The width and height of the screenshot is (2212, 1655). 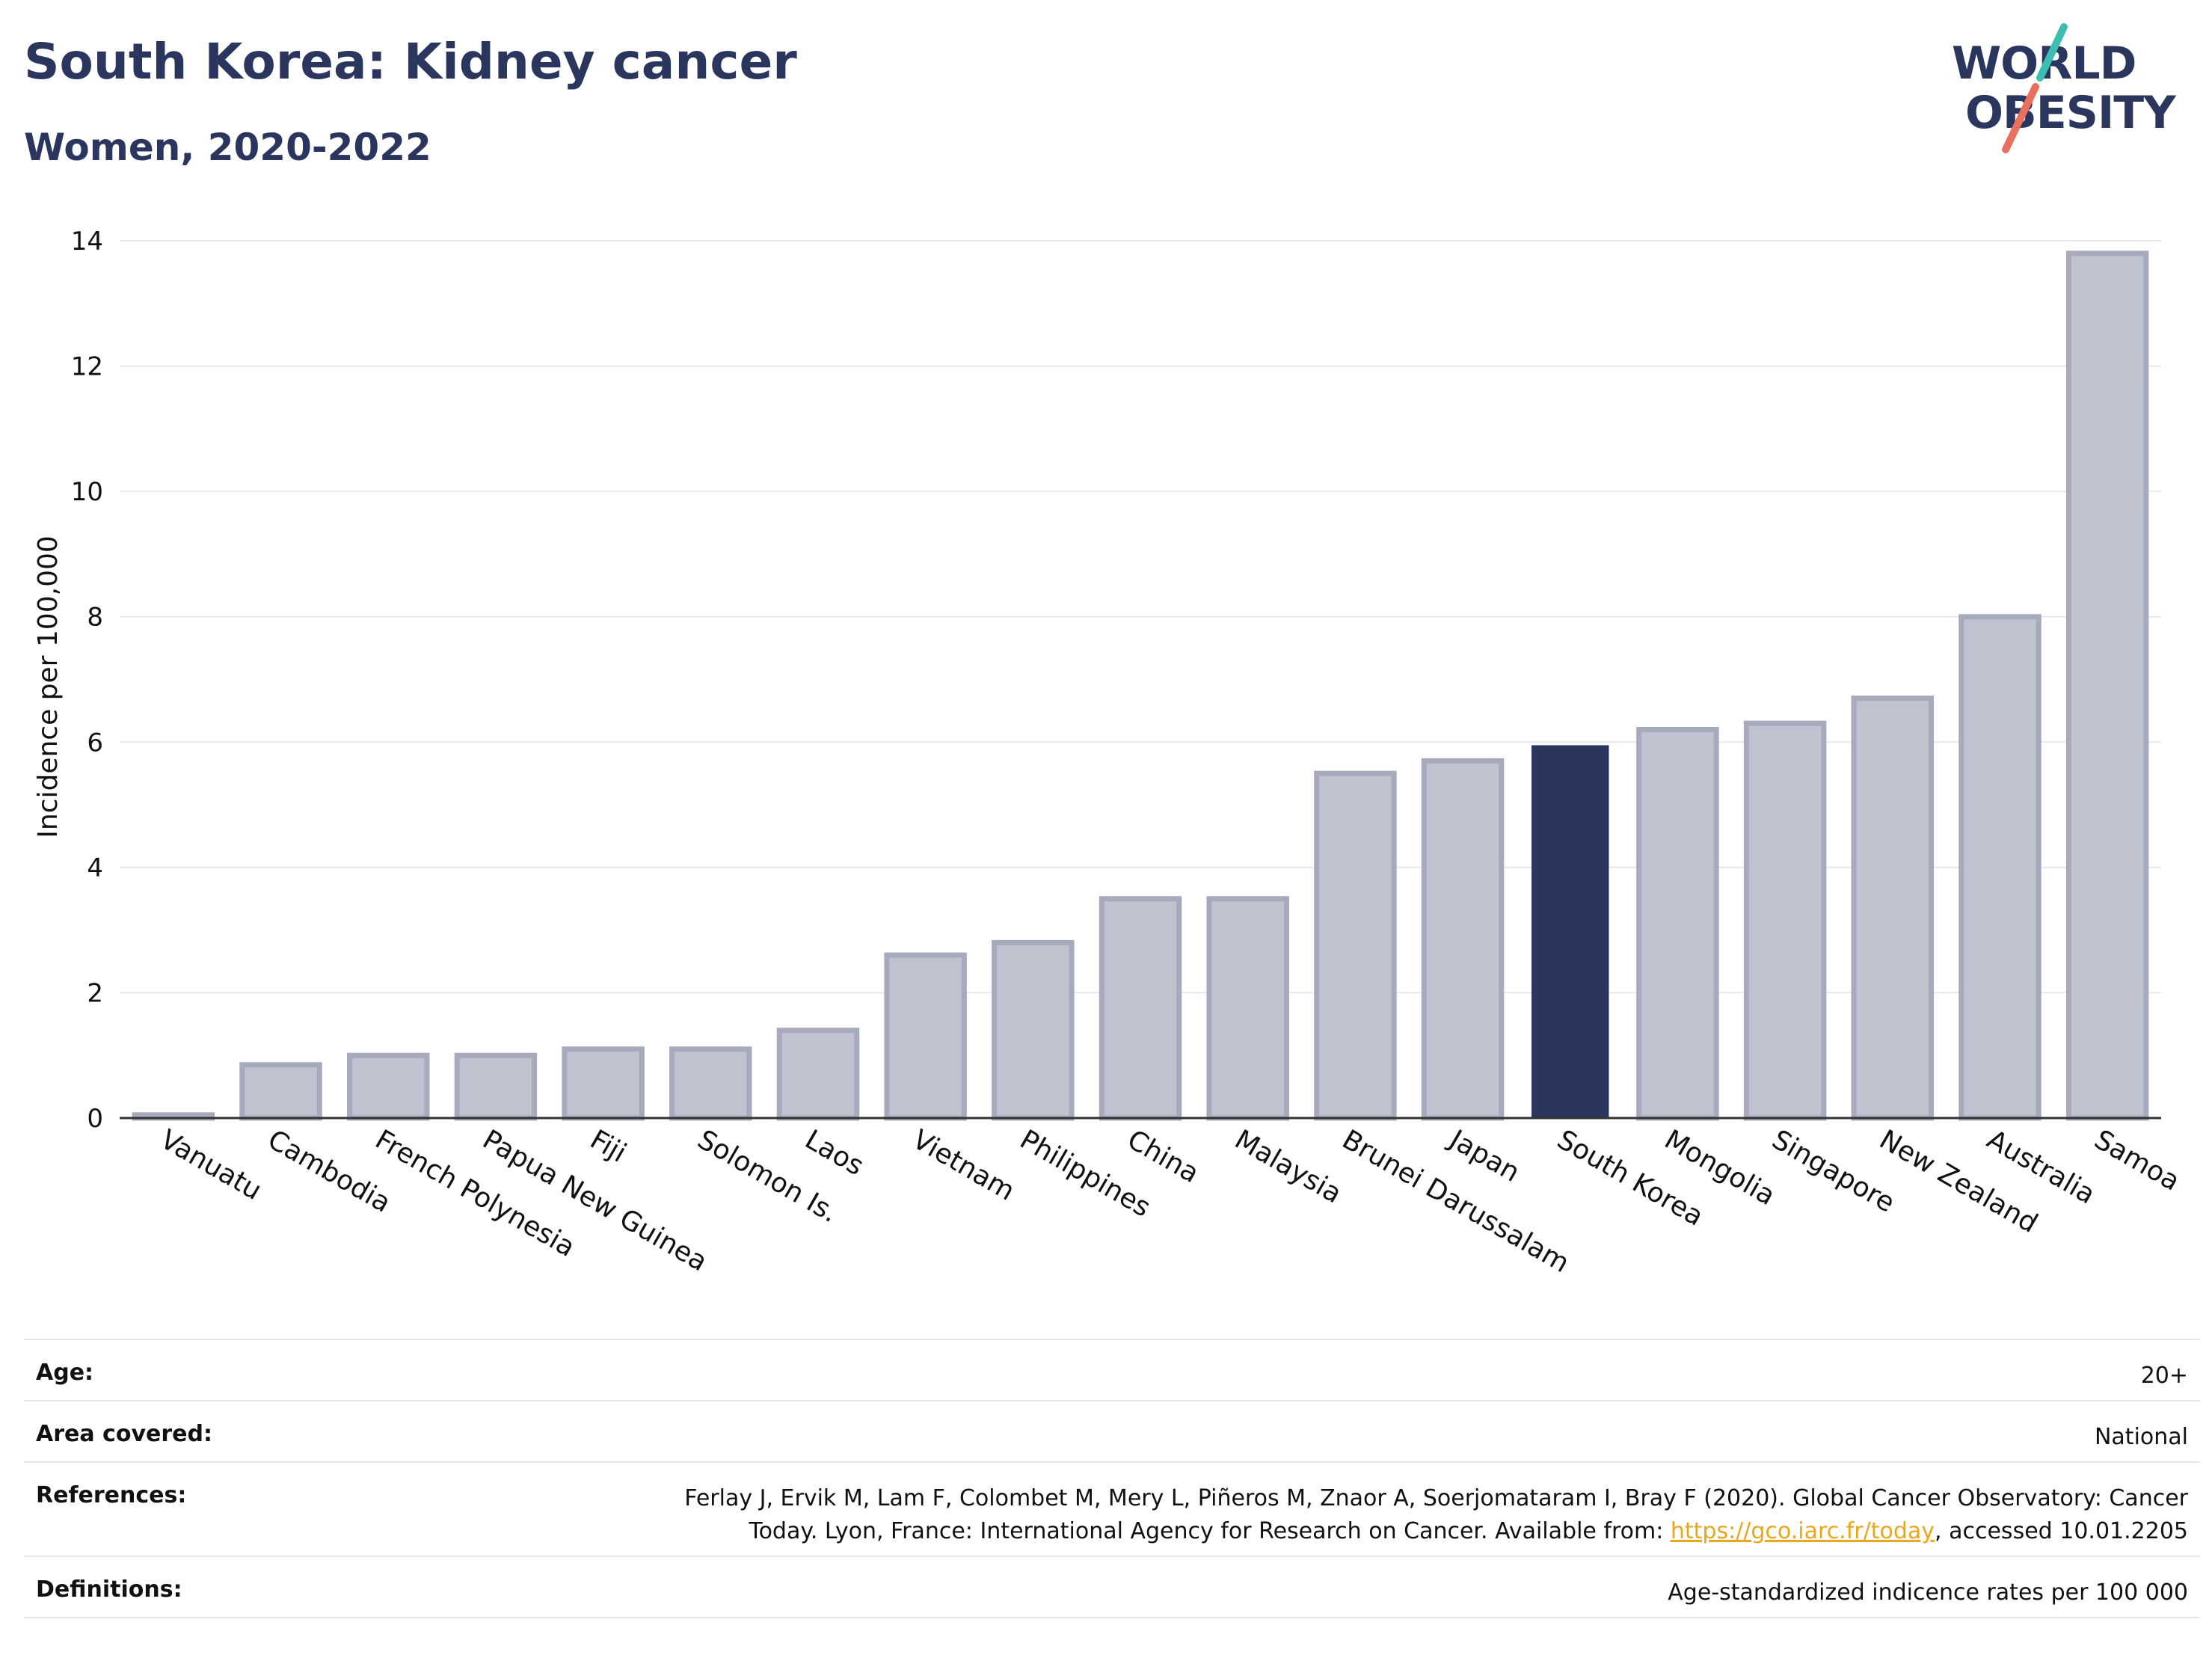 What do you see at coordinates (109, 1589) in the screenshot?
I see `definitions-label: Definitions:` at bounding box center [109, 1589].